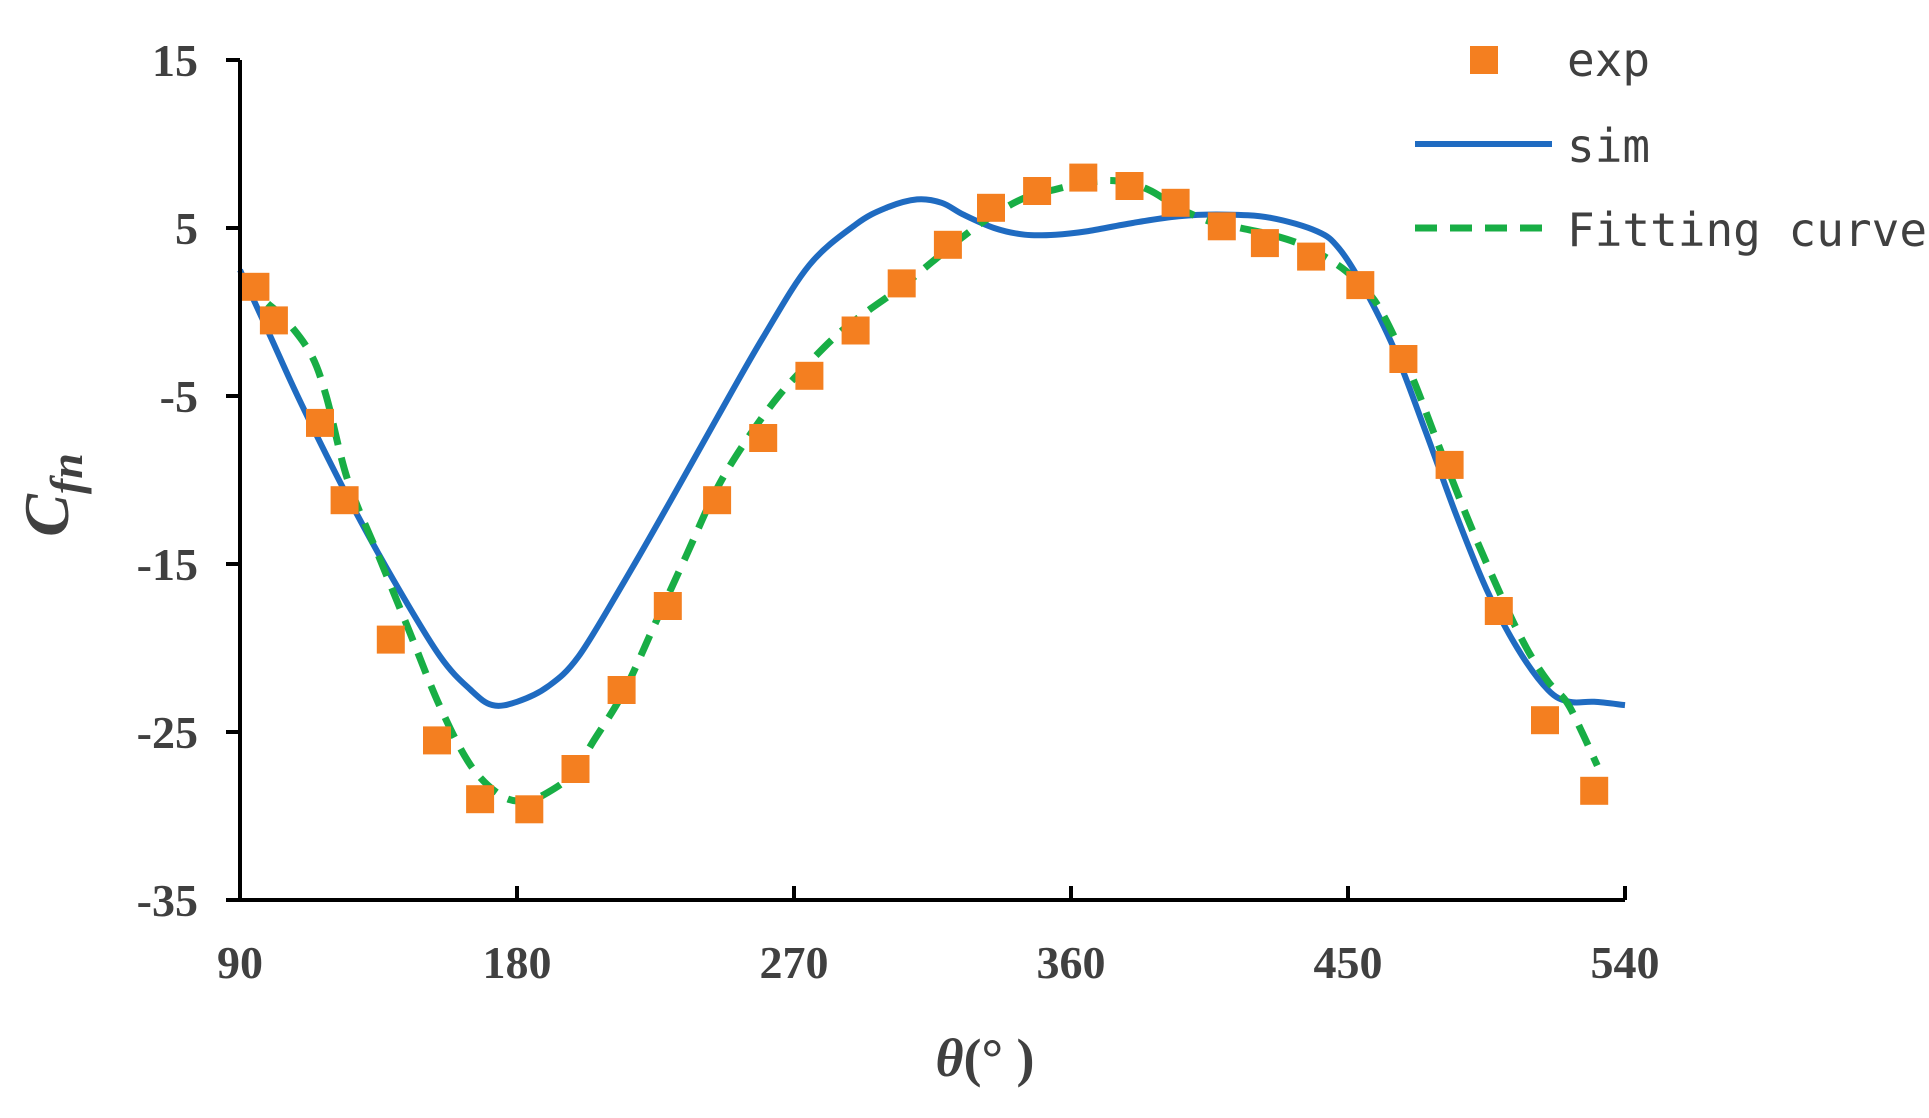 This screenshot has height=1118, width=1929. Describe the element at coordinates (179, 396) in the screenshot. I see `y-tick-label: -5` at that location.